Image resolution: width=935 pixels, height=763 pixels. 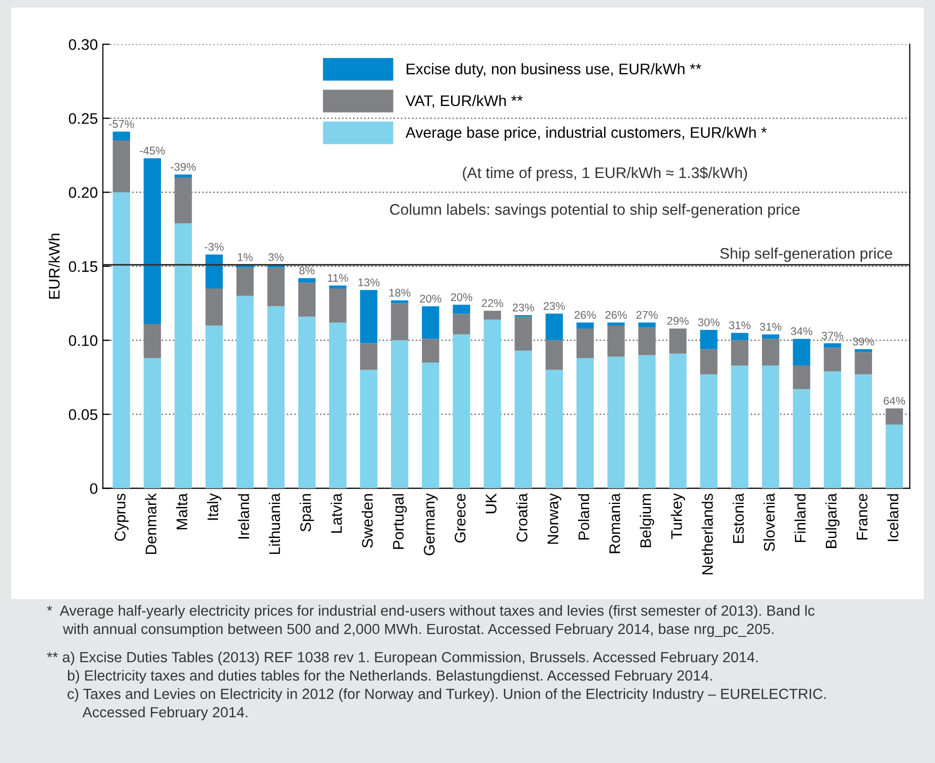 I want to click on text: 8%, so click(x=307, y=270).